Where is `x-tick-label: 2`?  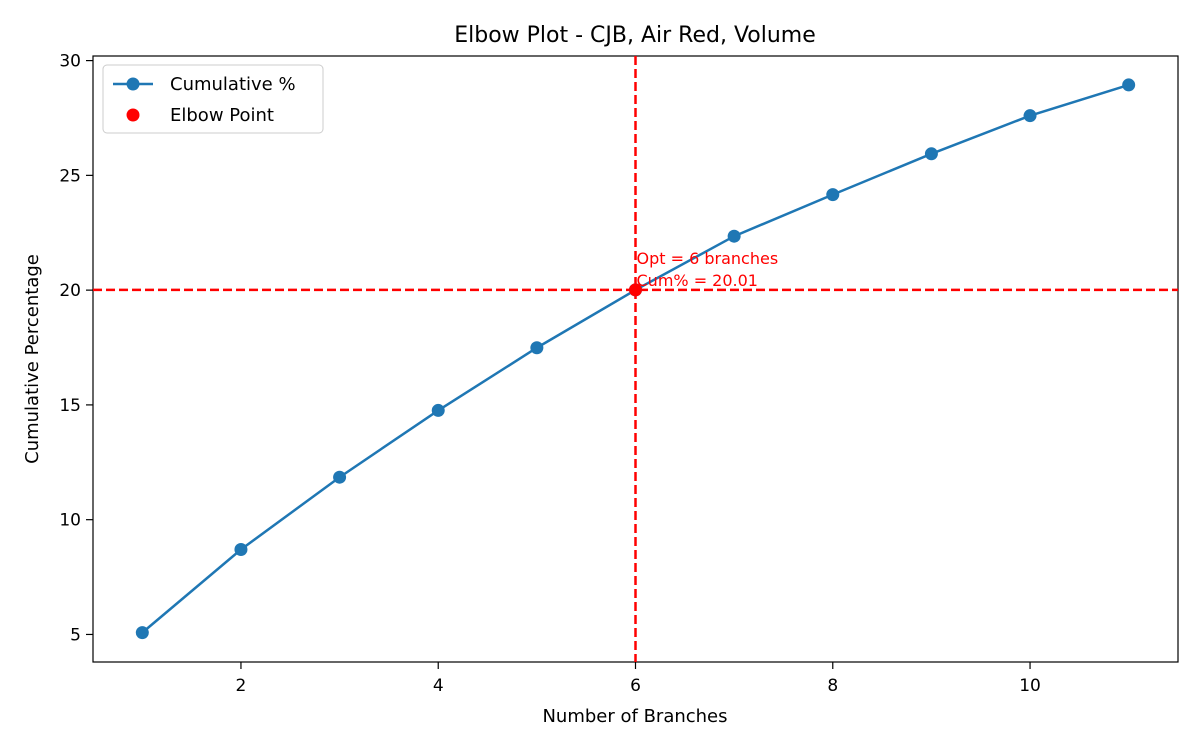 x-tick-label: 2 is located at coordinates (241, 686).